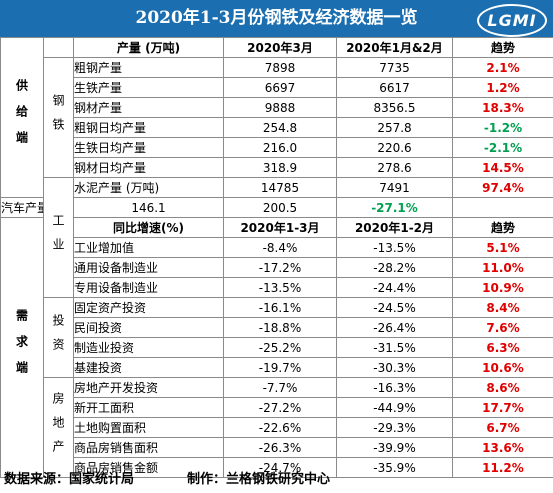 The image size is (553, 493). Describe the element at coordinates (394, 227) in the screenshot. I see `header-col-previous: 2020年1-2月` at that location.